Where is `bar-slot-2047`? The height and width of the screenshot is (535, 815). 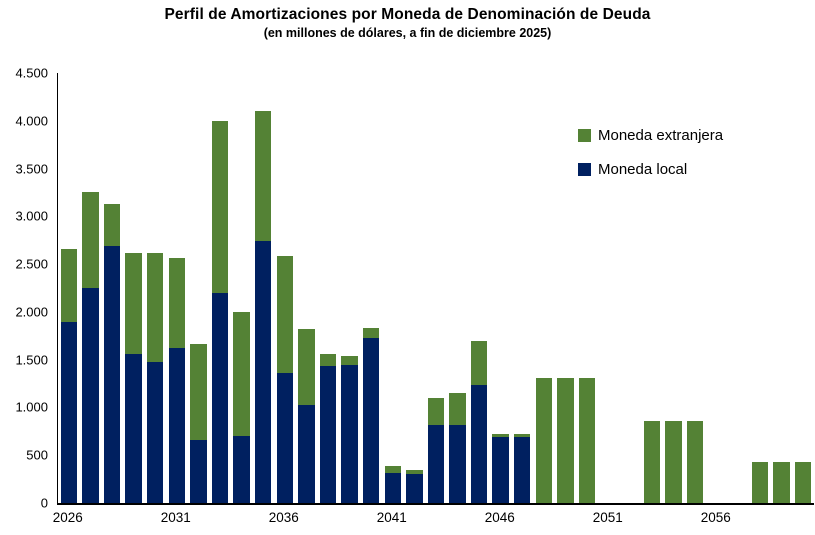 bar-slot-2047 is located at coordinates (522, 288).